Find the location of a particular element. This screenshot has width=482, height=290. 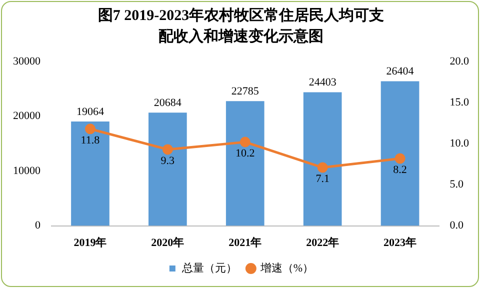

data-label: 24403 is located at coordinates (322, 82).